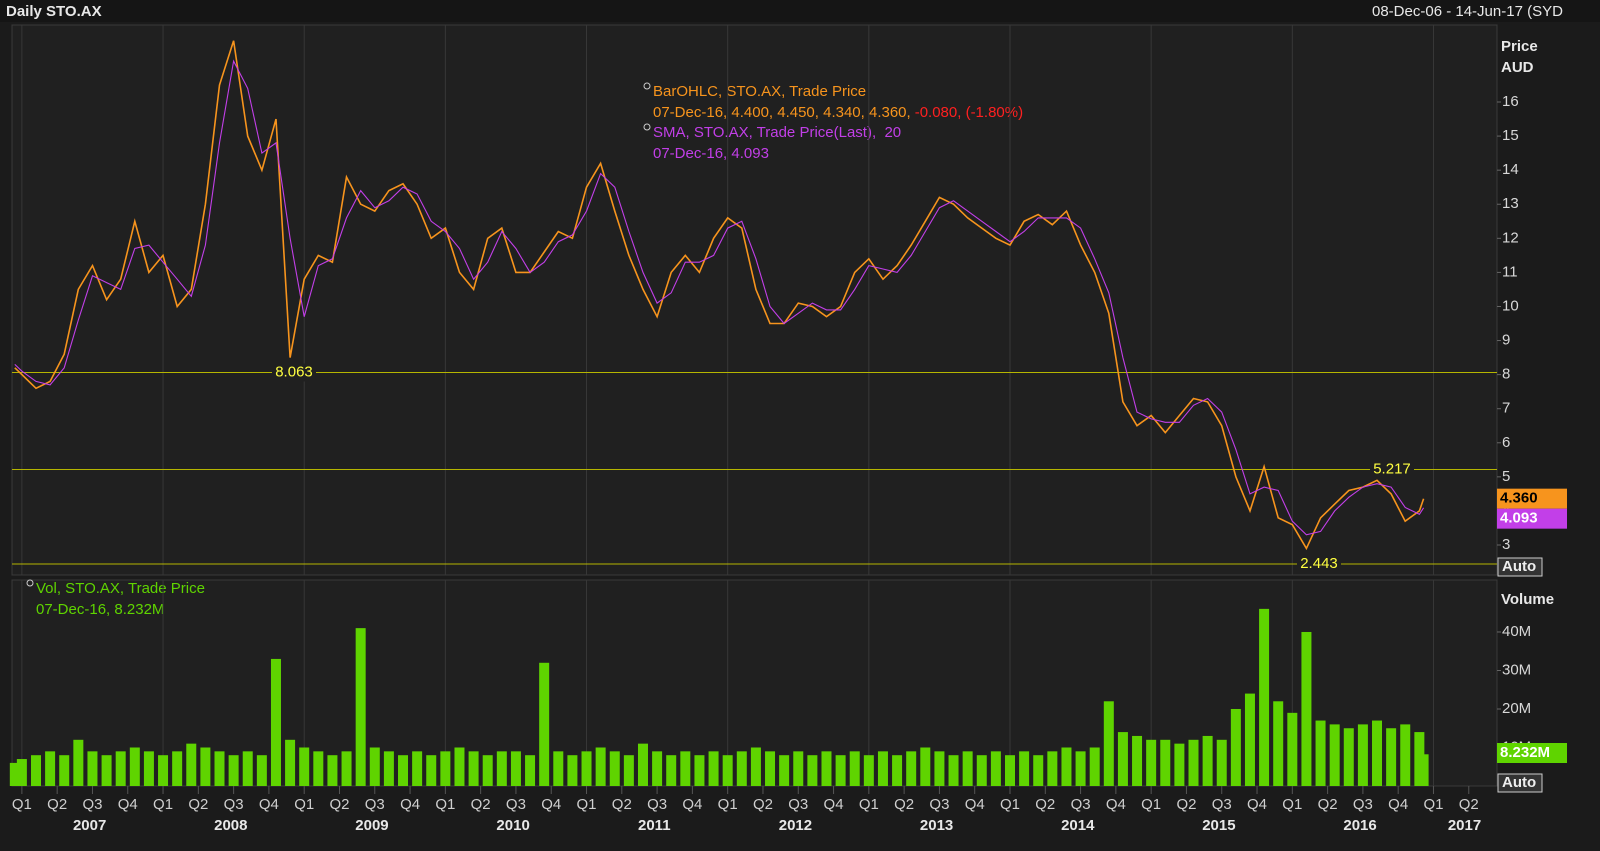 The height and width of the screenshot is (851, 1600). Describe the element at coordinates (1506, 442) in the screenshot. I see `y-tick-label: 6` at that location.